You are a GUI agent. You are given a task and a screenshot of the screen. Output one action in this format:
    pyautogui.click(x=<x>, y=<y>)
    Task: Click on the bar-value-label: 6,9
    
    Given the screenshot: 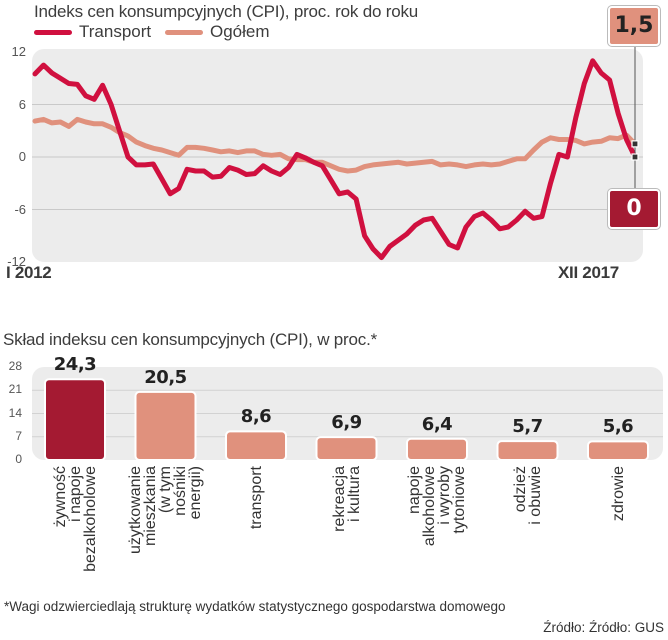 What is the action you would take?
    pyautogui.click(x=346, y=423)
    